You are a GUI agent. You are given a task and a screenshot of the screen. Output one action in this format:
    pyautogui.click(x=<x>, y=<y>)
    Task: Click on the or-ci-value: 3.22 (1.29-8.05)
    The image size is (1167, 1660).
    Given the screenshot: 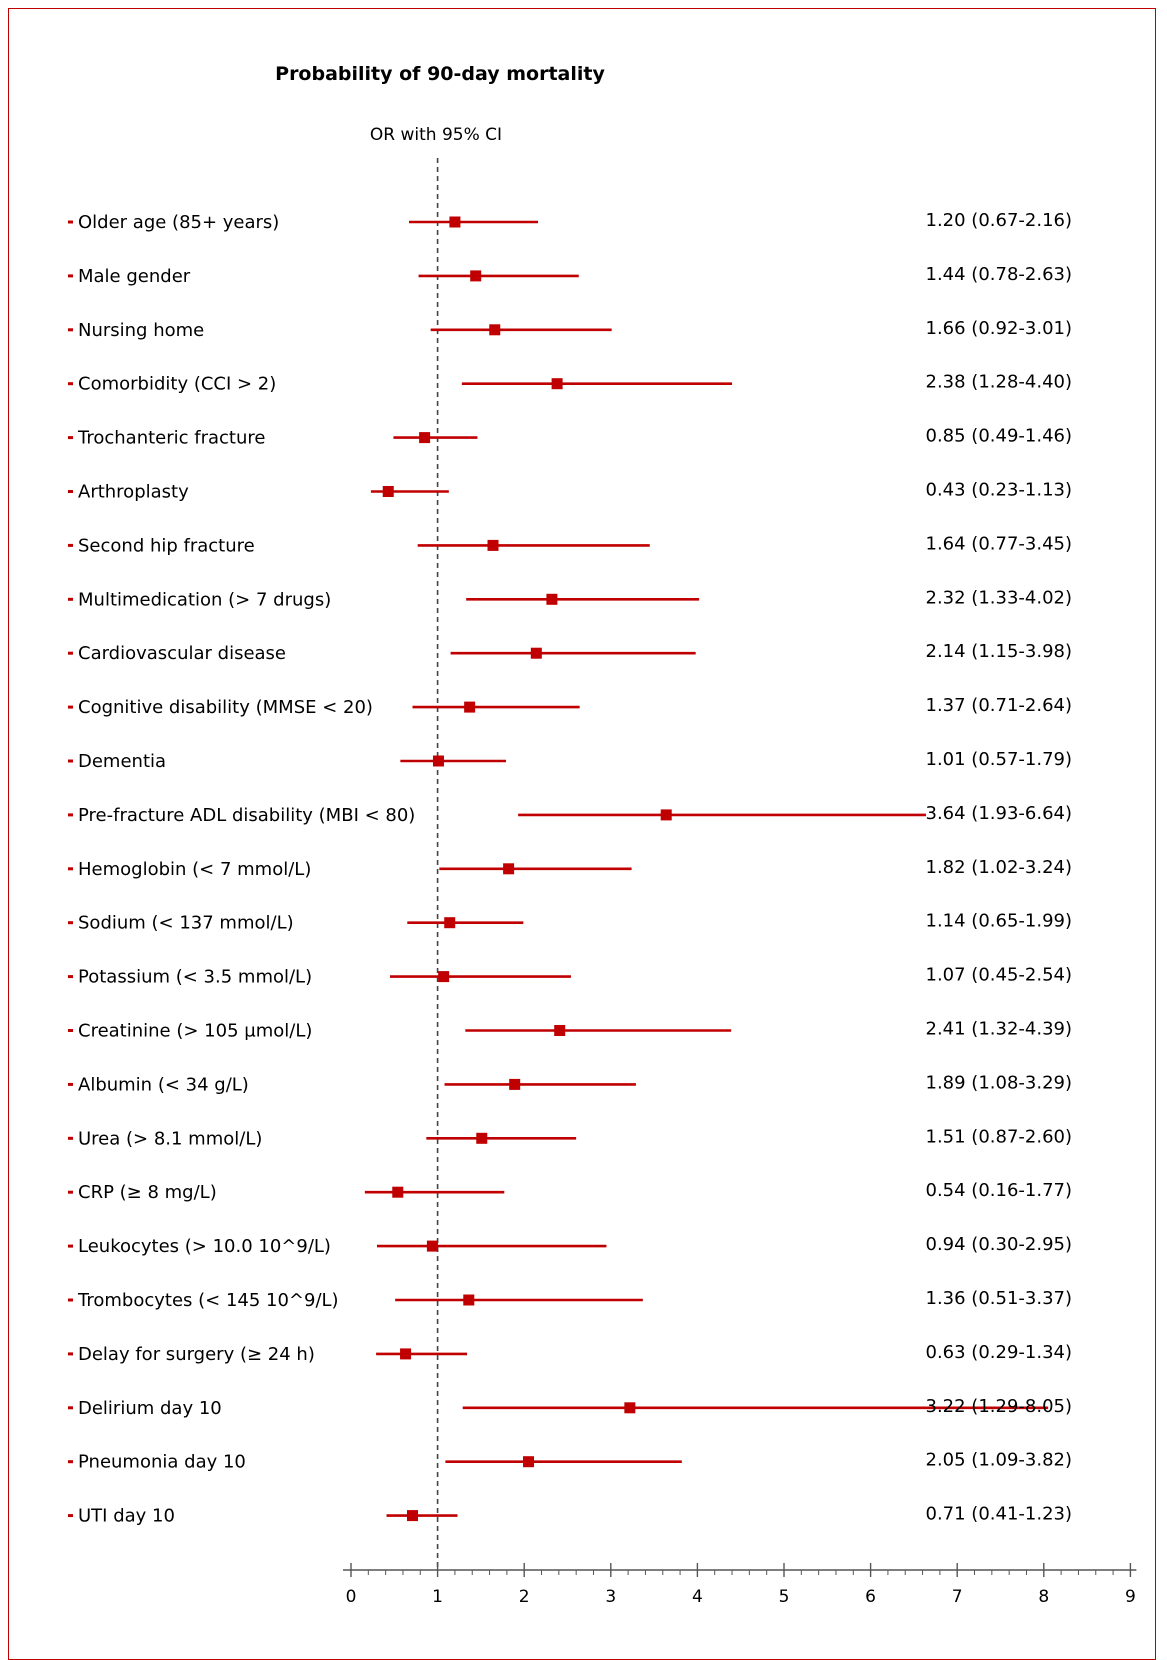 What is the action you would take?
    pyautogui.click(x=999, y=1406)
    